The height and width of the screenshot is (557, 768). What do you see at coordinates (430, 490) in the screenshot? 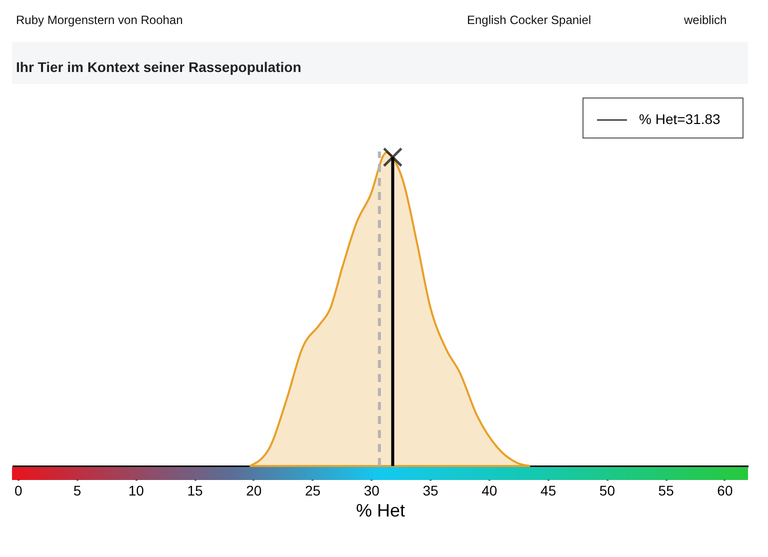
I see `x-tick-label: 35` at bounding box center [430, 490].